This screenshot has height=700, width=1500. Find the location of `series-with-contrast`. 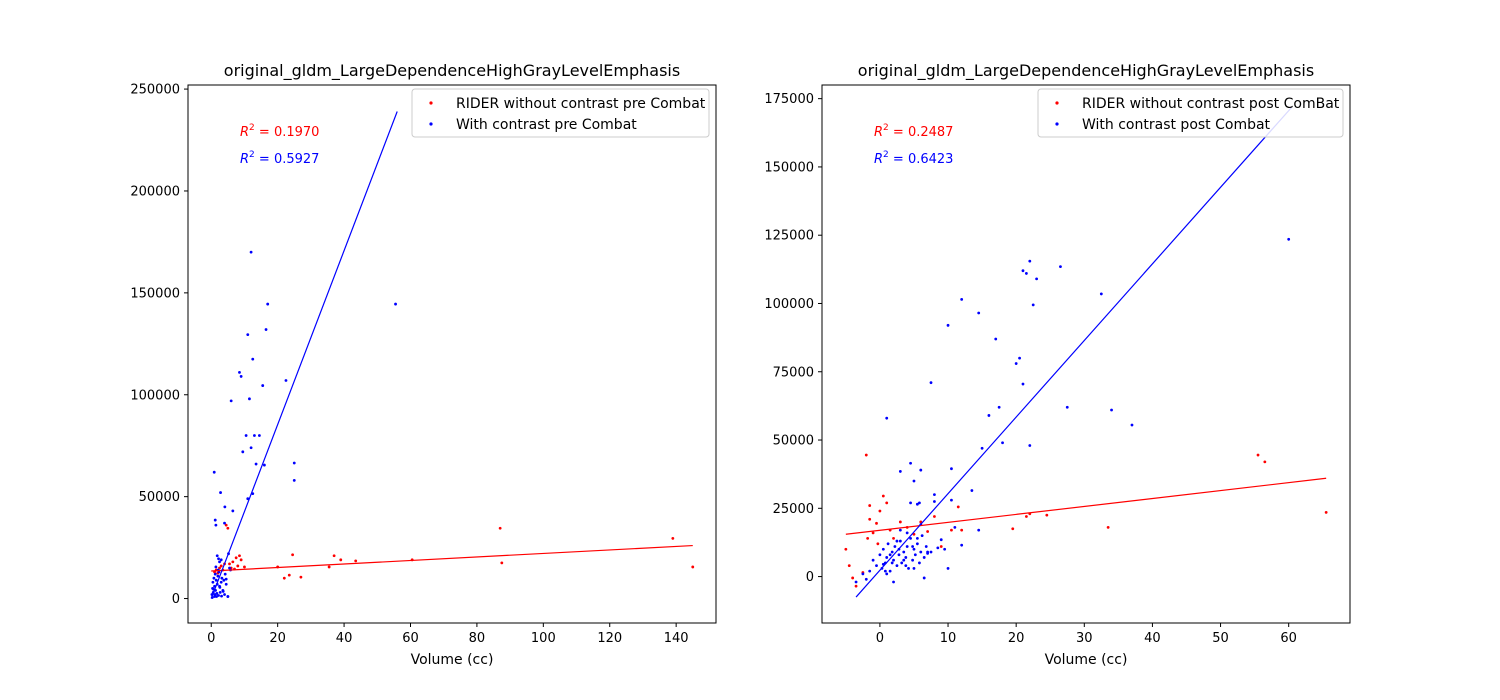

series-with-contrast is located at coordinates (1072, 410).